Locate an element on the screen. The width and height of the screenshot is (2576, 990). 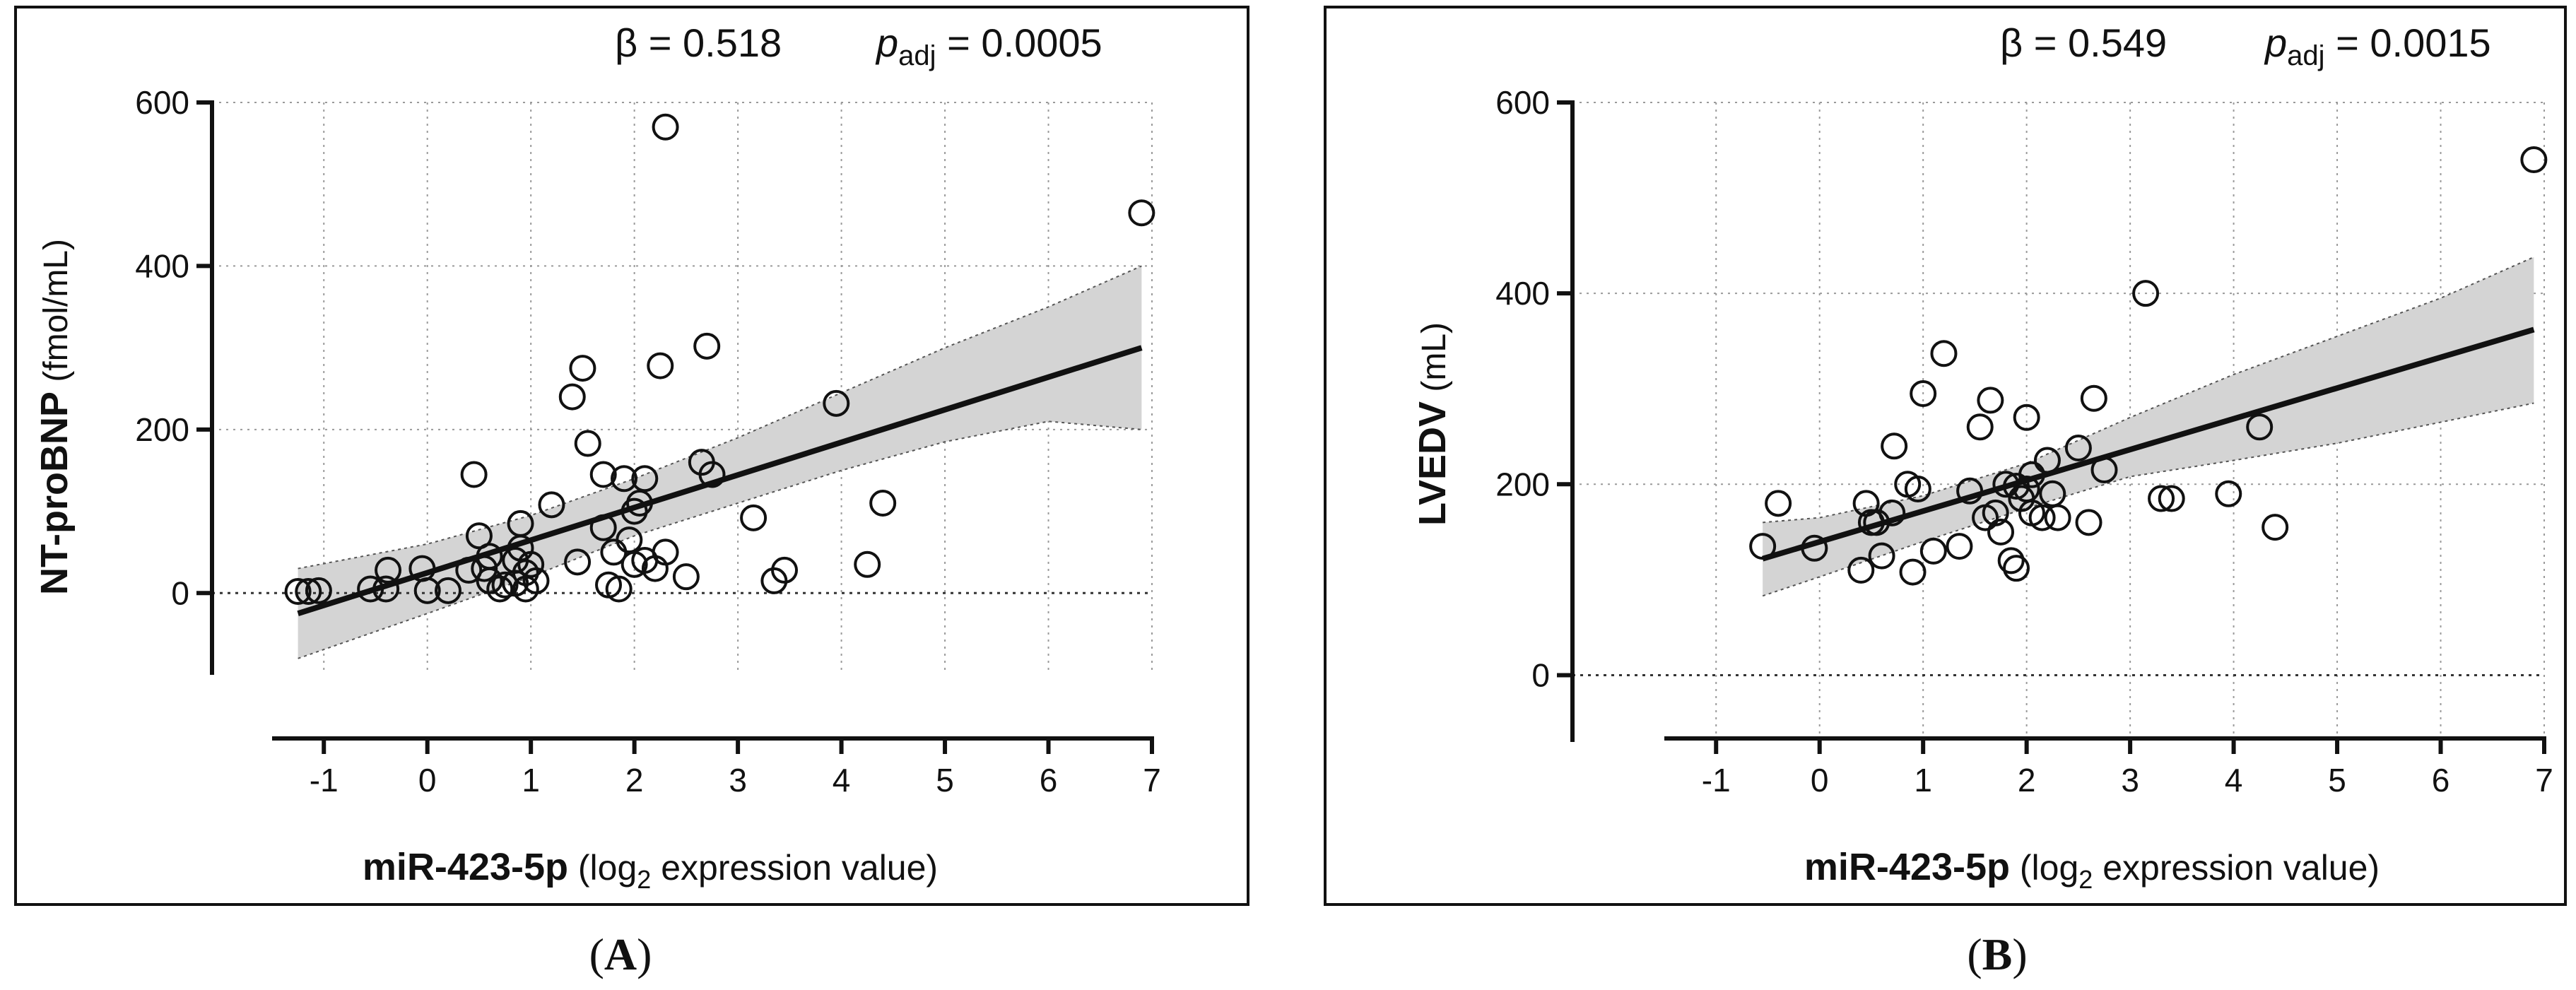
panel-b-y-label: LVEDV (mL) is located at coordinates (1432, 424).